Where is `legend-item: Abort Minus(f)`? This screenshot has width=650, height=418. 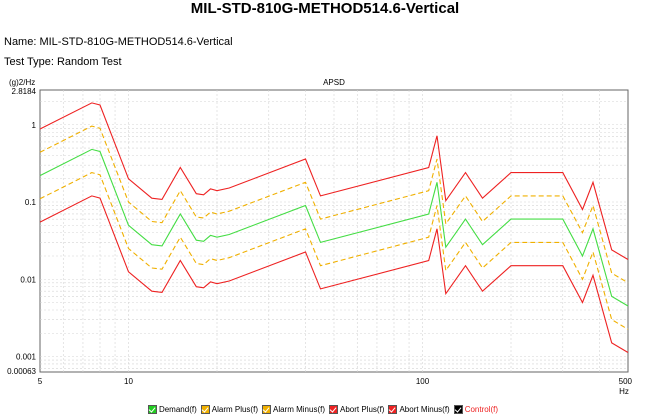
legend-item: Abort Minus(f) is located at coordinates (419, 409).